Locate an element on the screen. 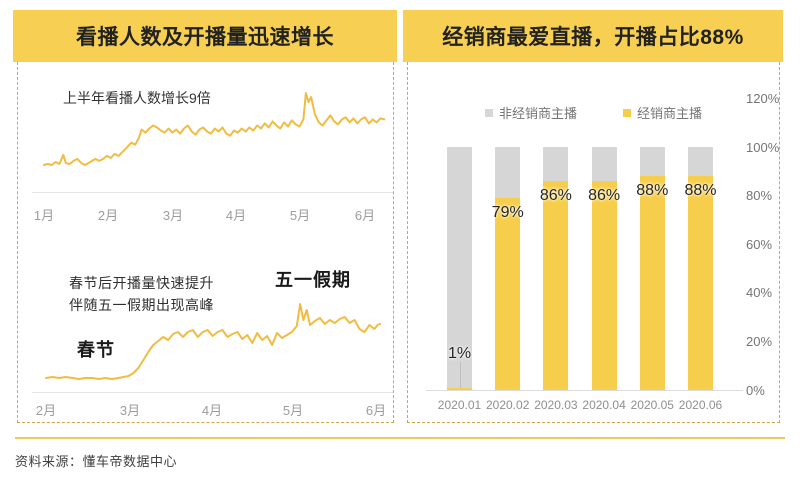 The width and height of the screenshot is (800, 485). legend-item: 经销商主播 is located at coordinates (662, 112).